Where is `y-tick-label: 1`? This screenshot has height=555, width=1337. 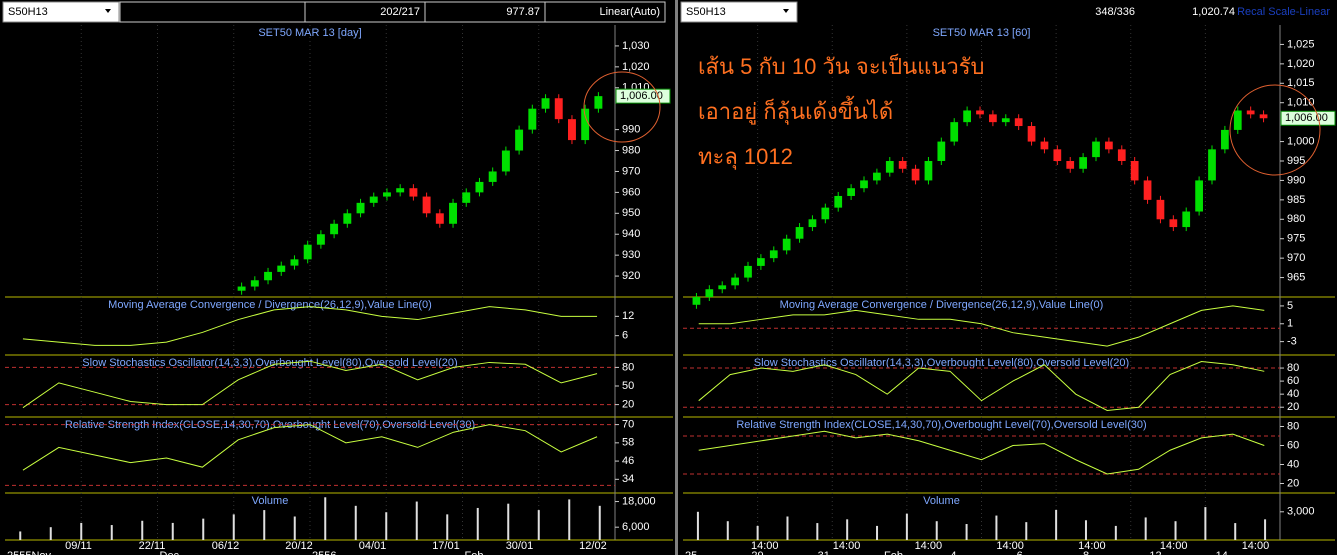
y-tick-label: 1 is located at coordinates (1290, 324).